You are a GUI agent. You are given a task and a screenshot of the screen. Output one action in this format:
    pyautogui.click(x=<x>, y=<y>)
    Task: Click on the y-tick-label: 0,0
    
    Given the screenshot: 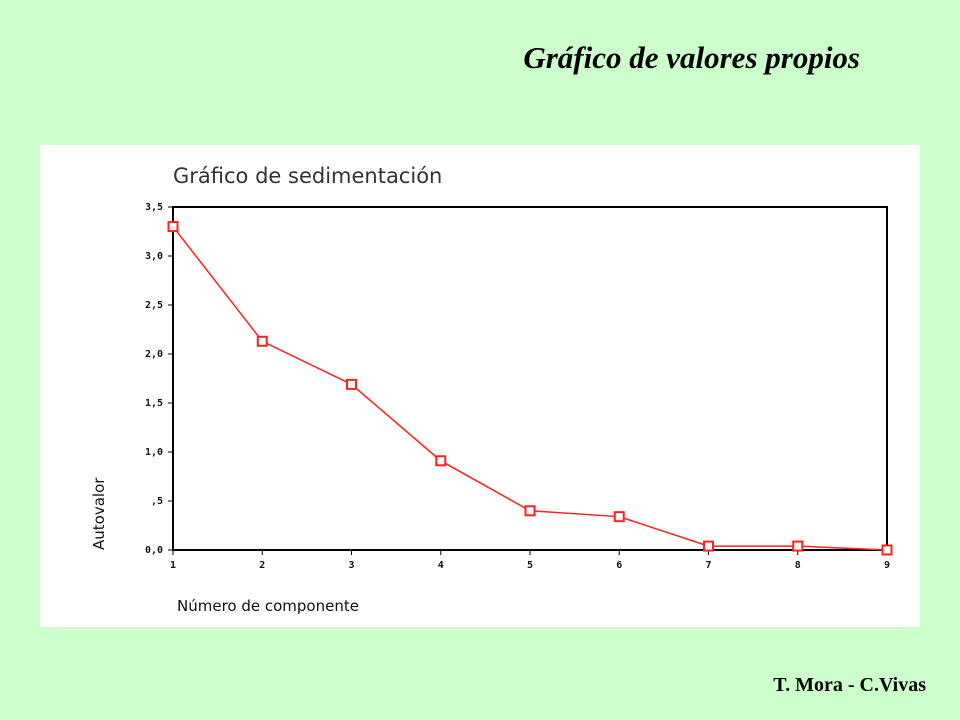 What is the action you would take?
    pyautogui.click(x=154, y=550)
    